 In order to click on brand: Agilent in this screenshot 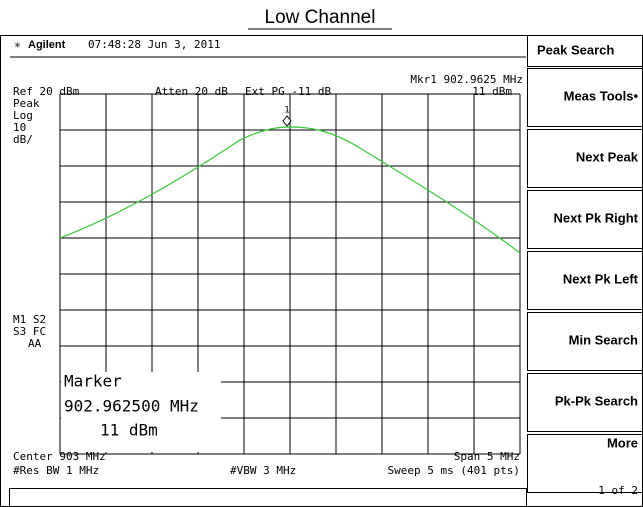, I will do `click(47, 45)`.